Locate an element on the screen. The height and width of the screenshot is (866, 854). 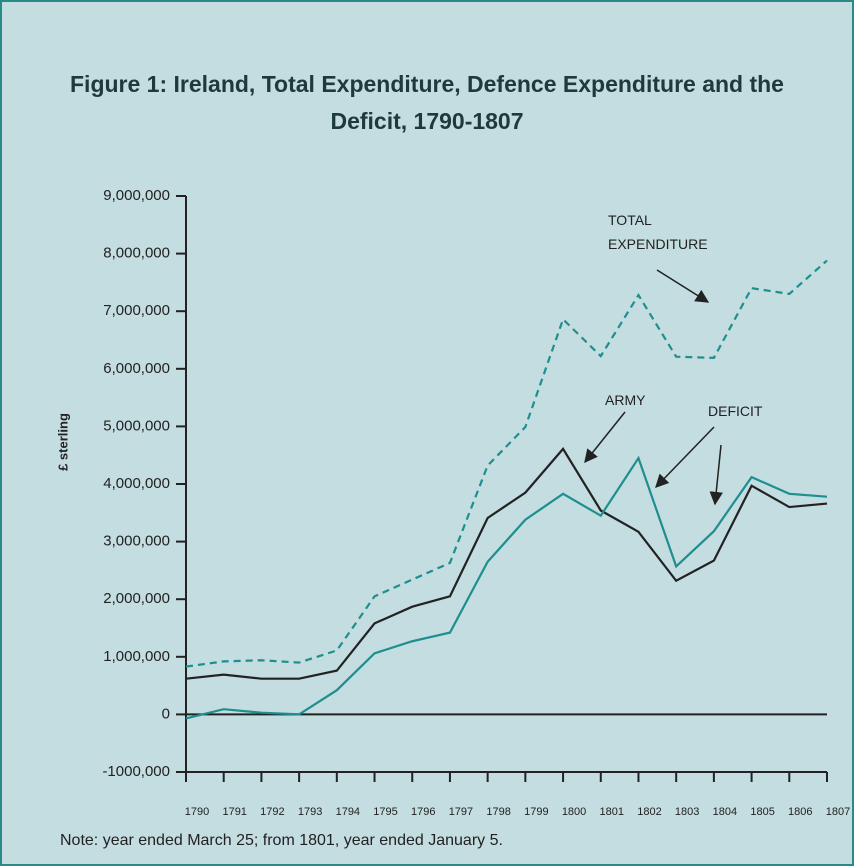
x-tick-label: 1805 is located at coordinates (762, 812).